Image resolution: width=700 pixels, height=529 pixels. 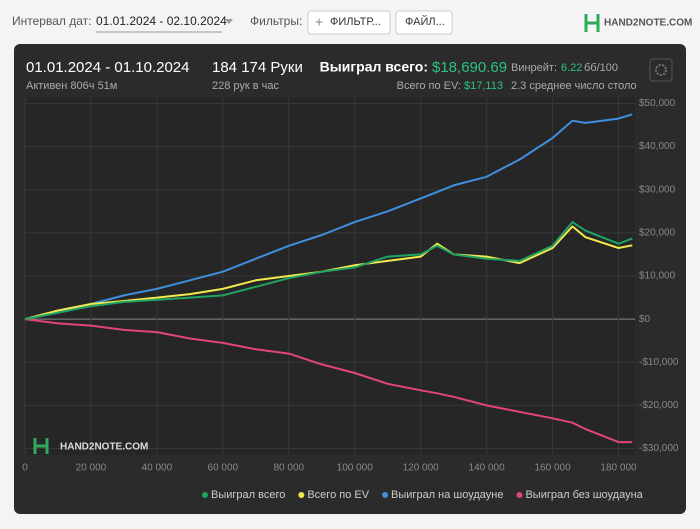 What do you see at coordinates (657, 146) in the screenshot?
I see `y-tick-label: $40,000` at bounding box center [657, 146].